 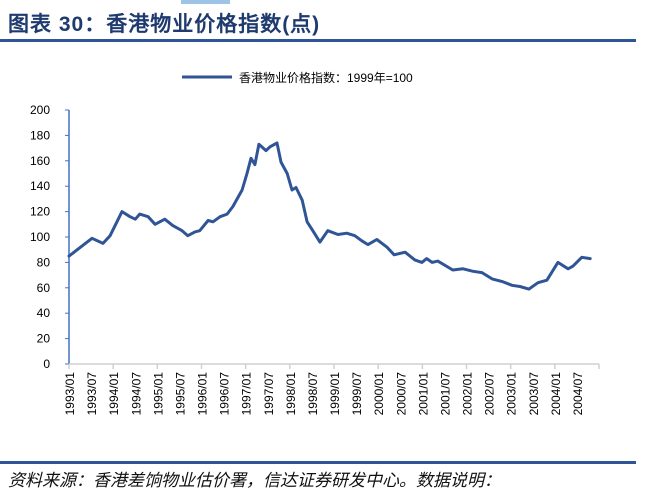 What do you see at coordinates (44, 339) in the screenshot?
I see `y-tick-label: 20` at bounding box center [44, 339].